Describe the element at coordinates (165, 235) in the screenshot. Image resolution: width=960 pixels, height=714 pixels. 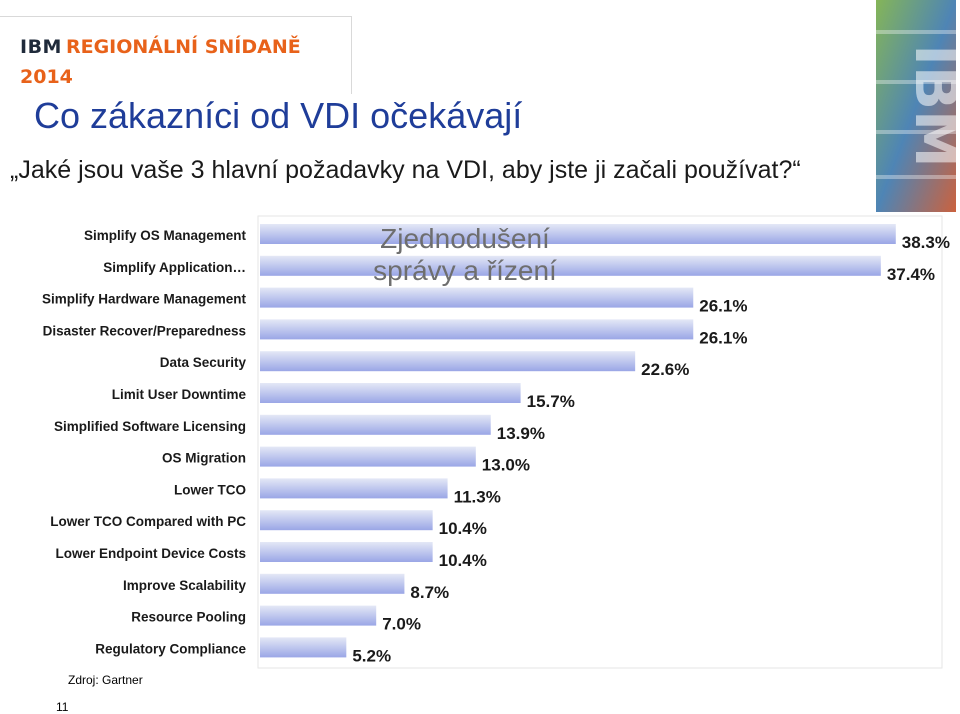
I see `category-label: Simplify OS Management` at that location.